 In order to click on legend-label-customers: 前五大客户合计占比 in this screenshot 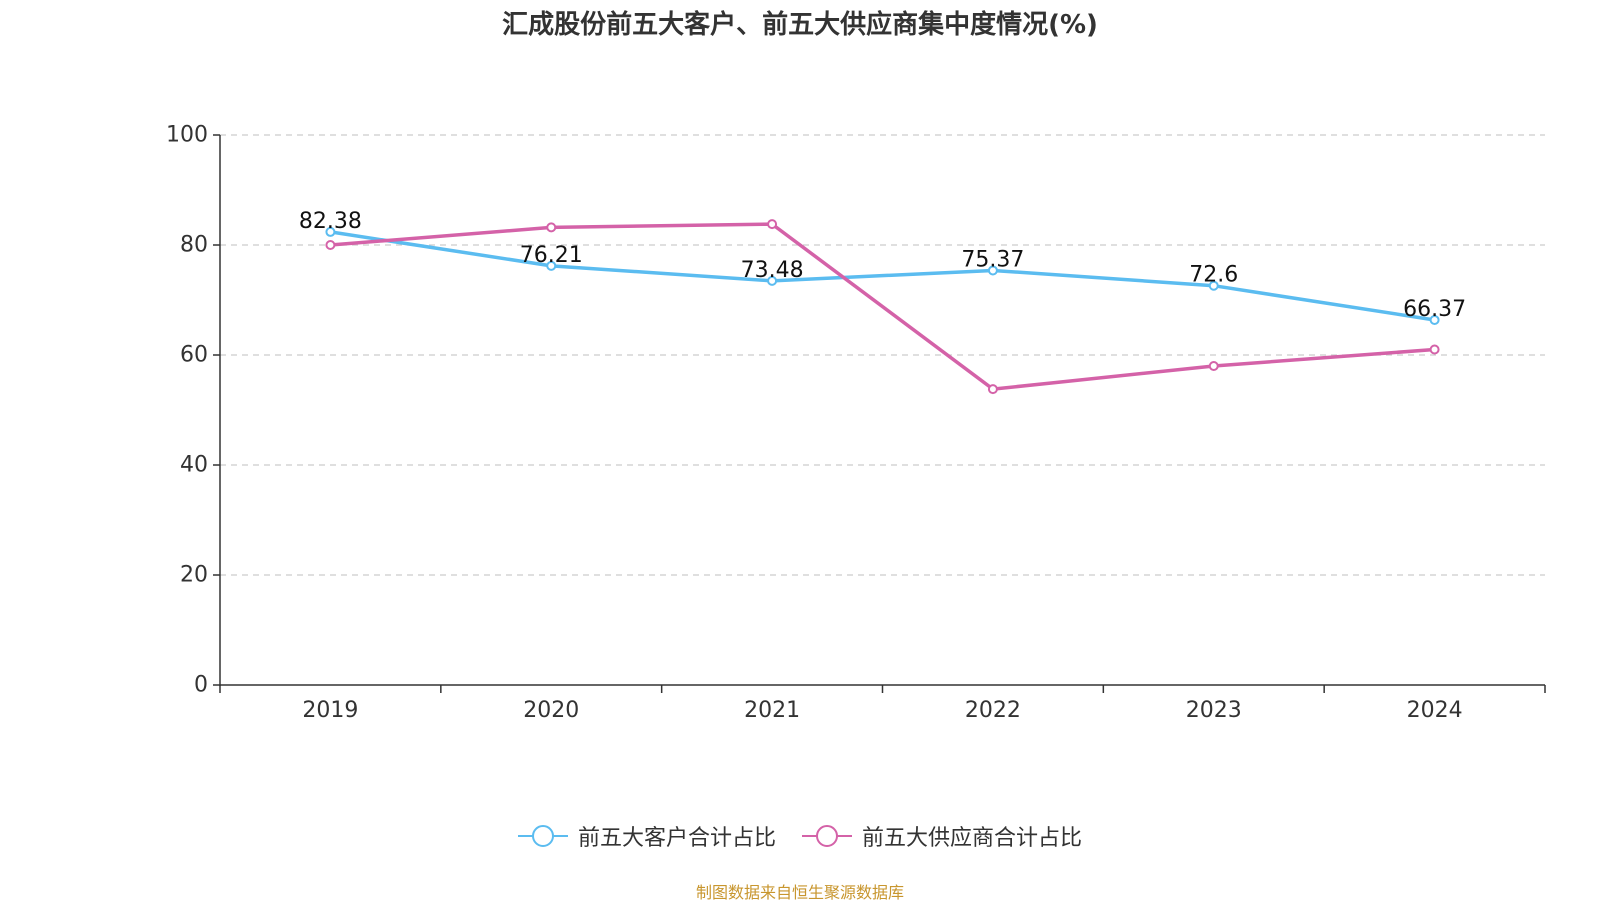, I will do `click(676, 838)`.